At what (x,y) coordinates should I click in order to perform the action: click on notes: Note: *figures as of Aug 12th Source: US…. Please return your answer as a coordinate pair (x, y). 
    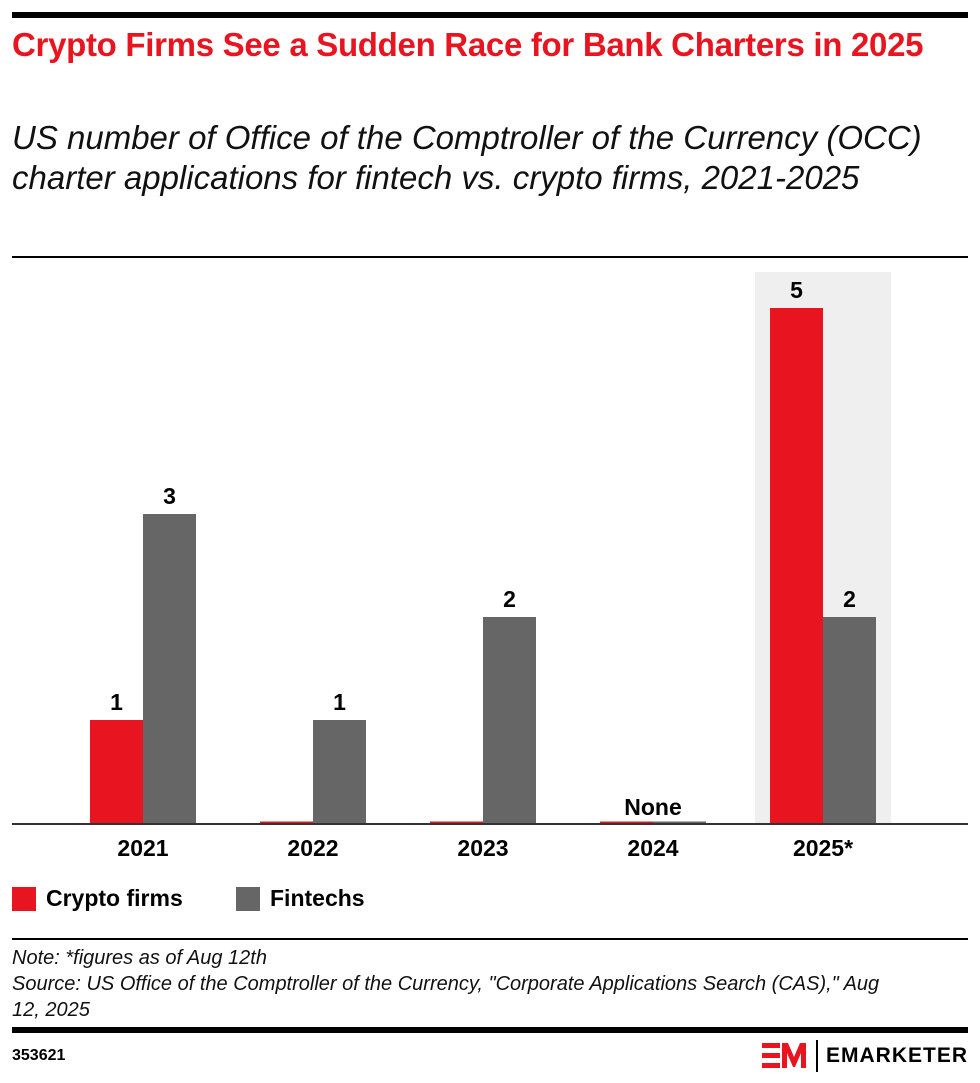
    Looking at the image, I should click on (462, 984).